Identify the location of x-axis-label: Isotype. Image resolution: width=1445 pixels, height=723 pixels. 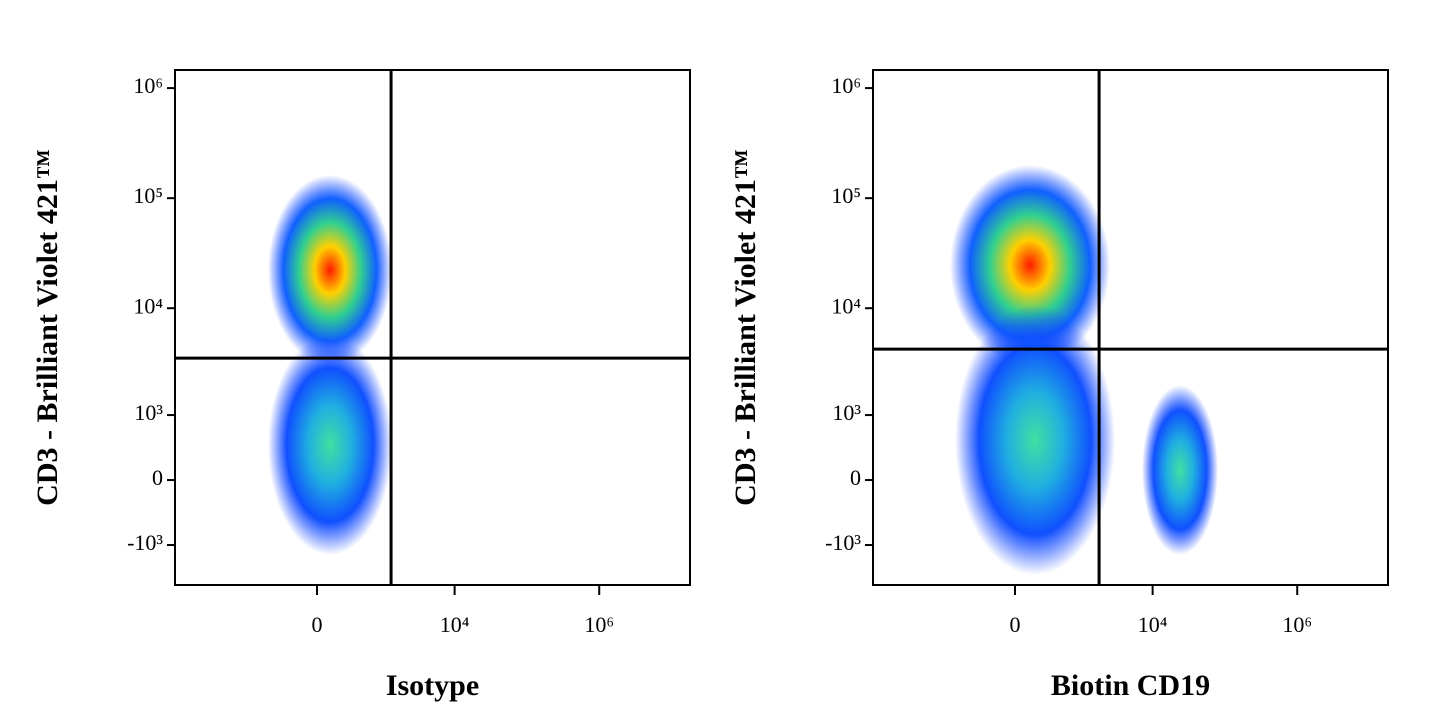
(432, 685).